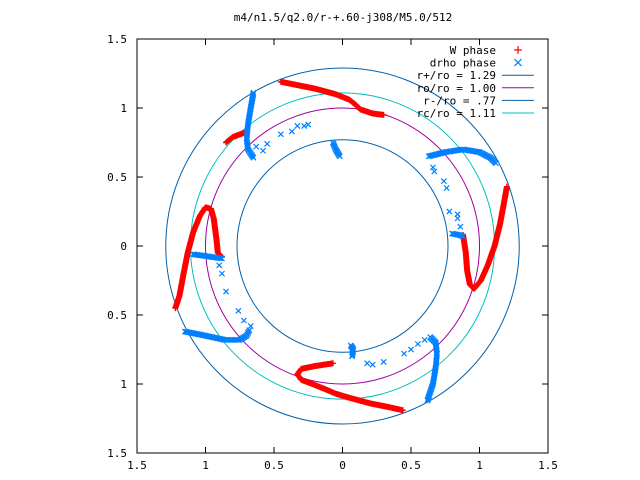 This screenshot has height=480, width=640. Describe the element at coordinates (463, 63) in the screenshot. I see `legend-label-1: drho phase` at that location.